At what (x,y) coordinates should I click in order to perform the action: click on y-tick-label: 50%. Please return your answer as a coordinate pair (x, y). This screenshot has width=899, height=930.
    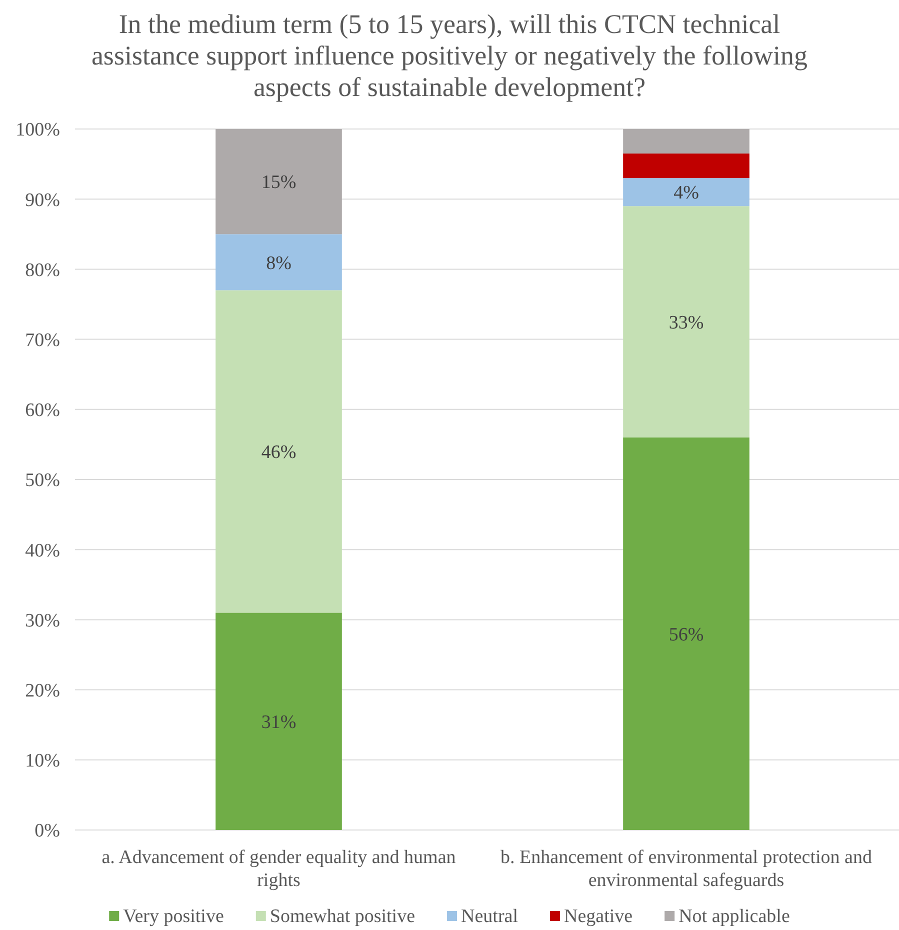
    Looking at the image, I should click on (42, 481).